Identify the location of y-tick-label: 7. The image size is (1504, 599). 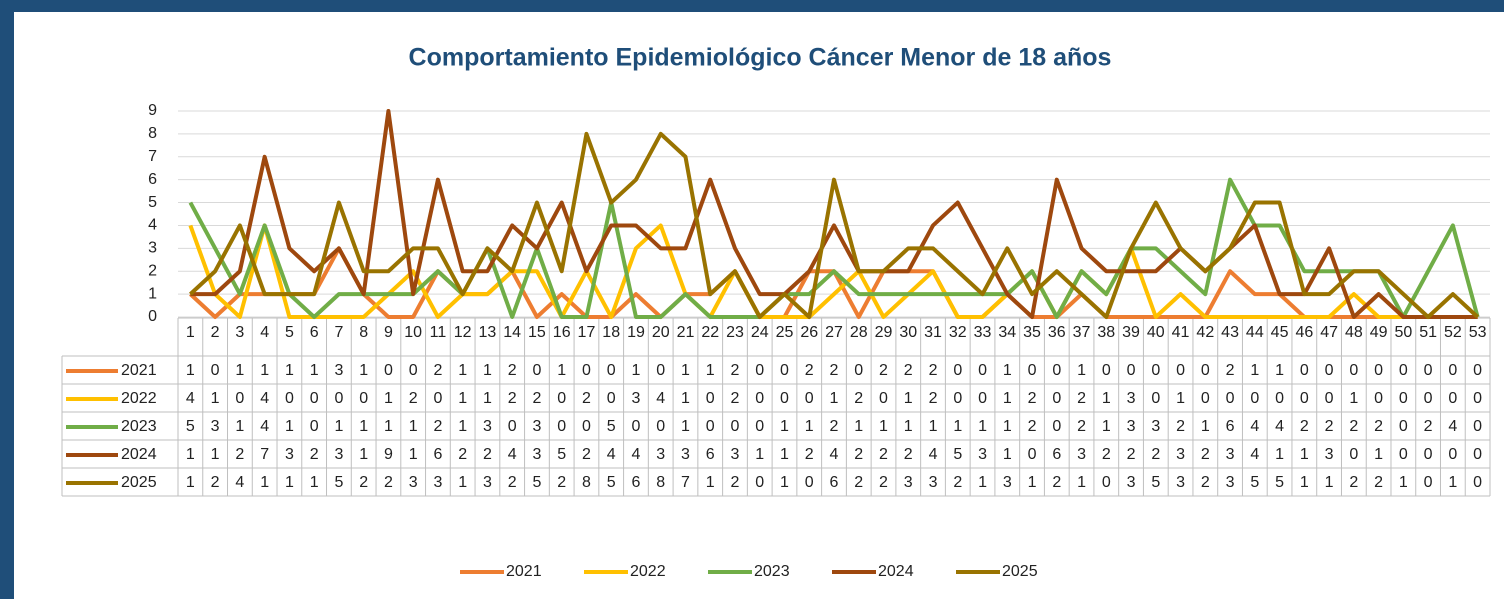
(152, 156).